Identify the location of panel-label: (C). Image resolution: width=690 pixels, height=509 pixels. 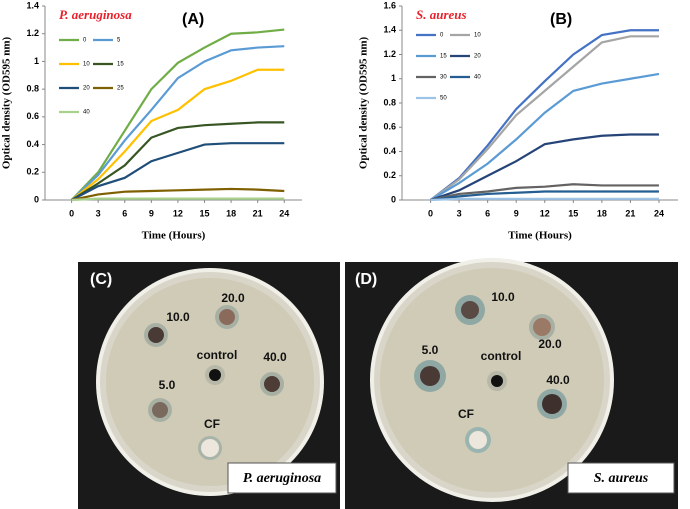
(101, 279).